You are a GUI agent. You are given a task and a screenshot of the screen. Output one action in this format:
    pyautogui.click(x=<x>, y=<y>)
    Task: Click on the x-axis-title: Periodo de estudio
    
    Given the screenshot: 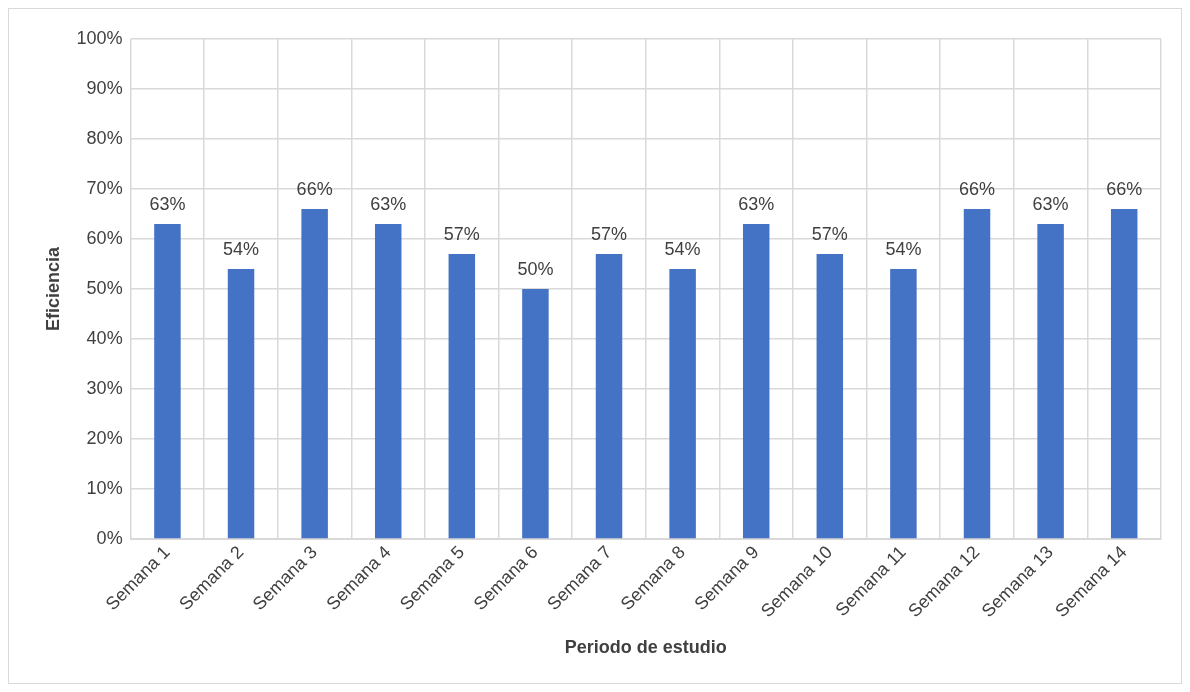 What is the action you would take?
    pyautogui.click(x=645, y=647)
    